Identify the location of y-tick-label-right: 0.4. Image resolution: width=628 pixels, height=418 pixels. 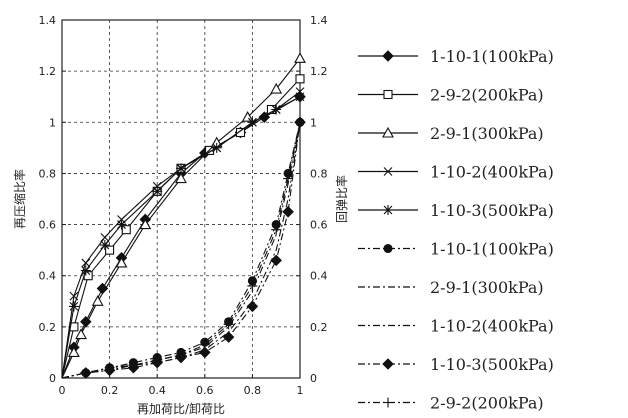
(319, 276).